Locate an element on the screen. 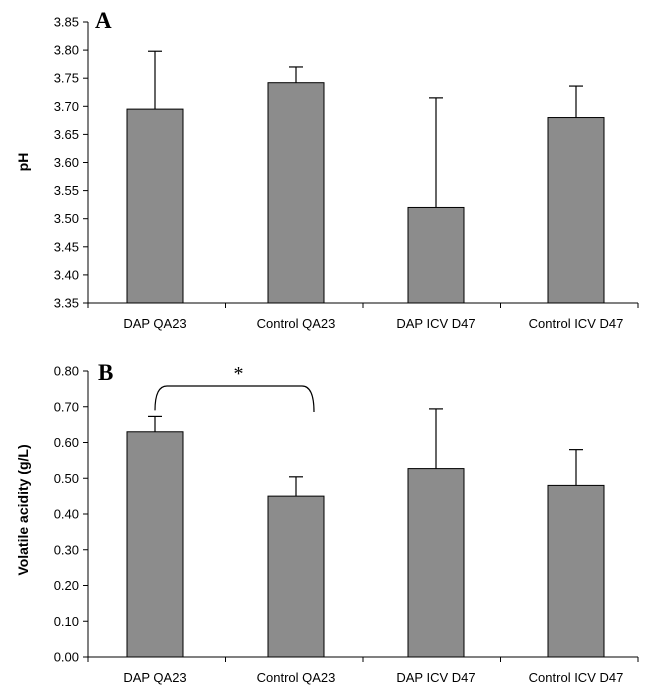 This screenshot has height=687, width=646. y-tick-label: 3.85 is located at coordinates (66, 22).